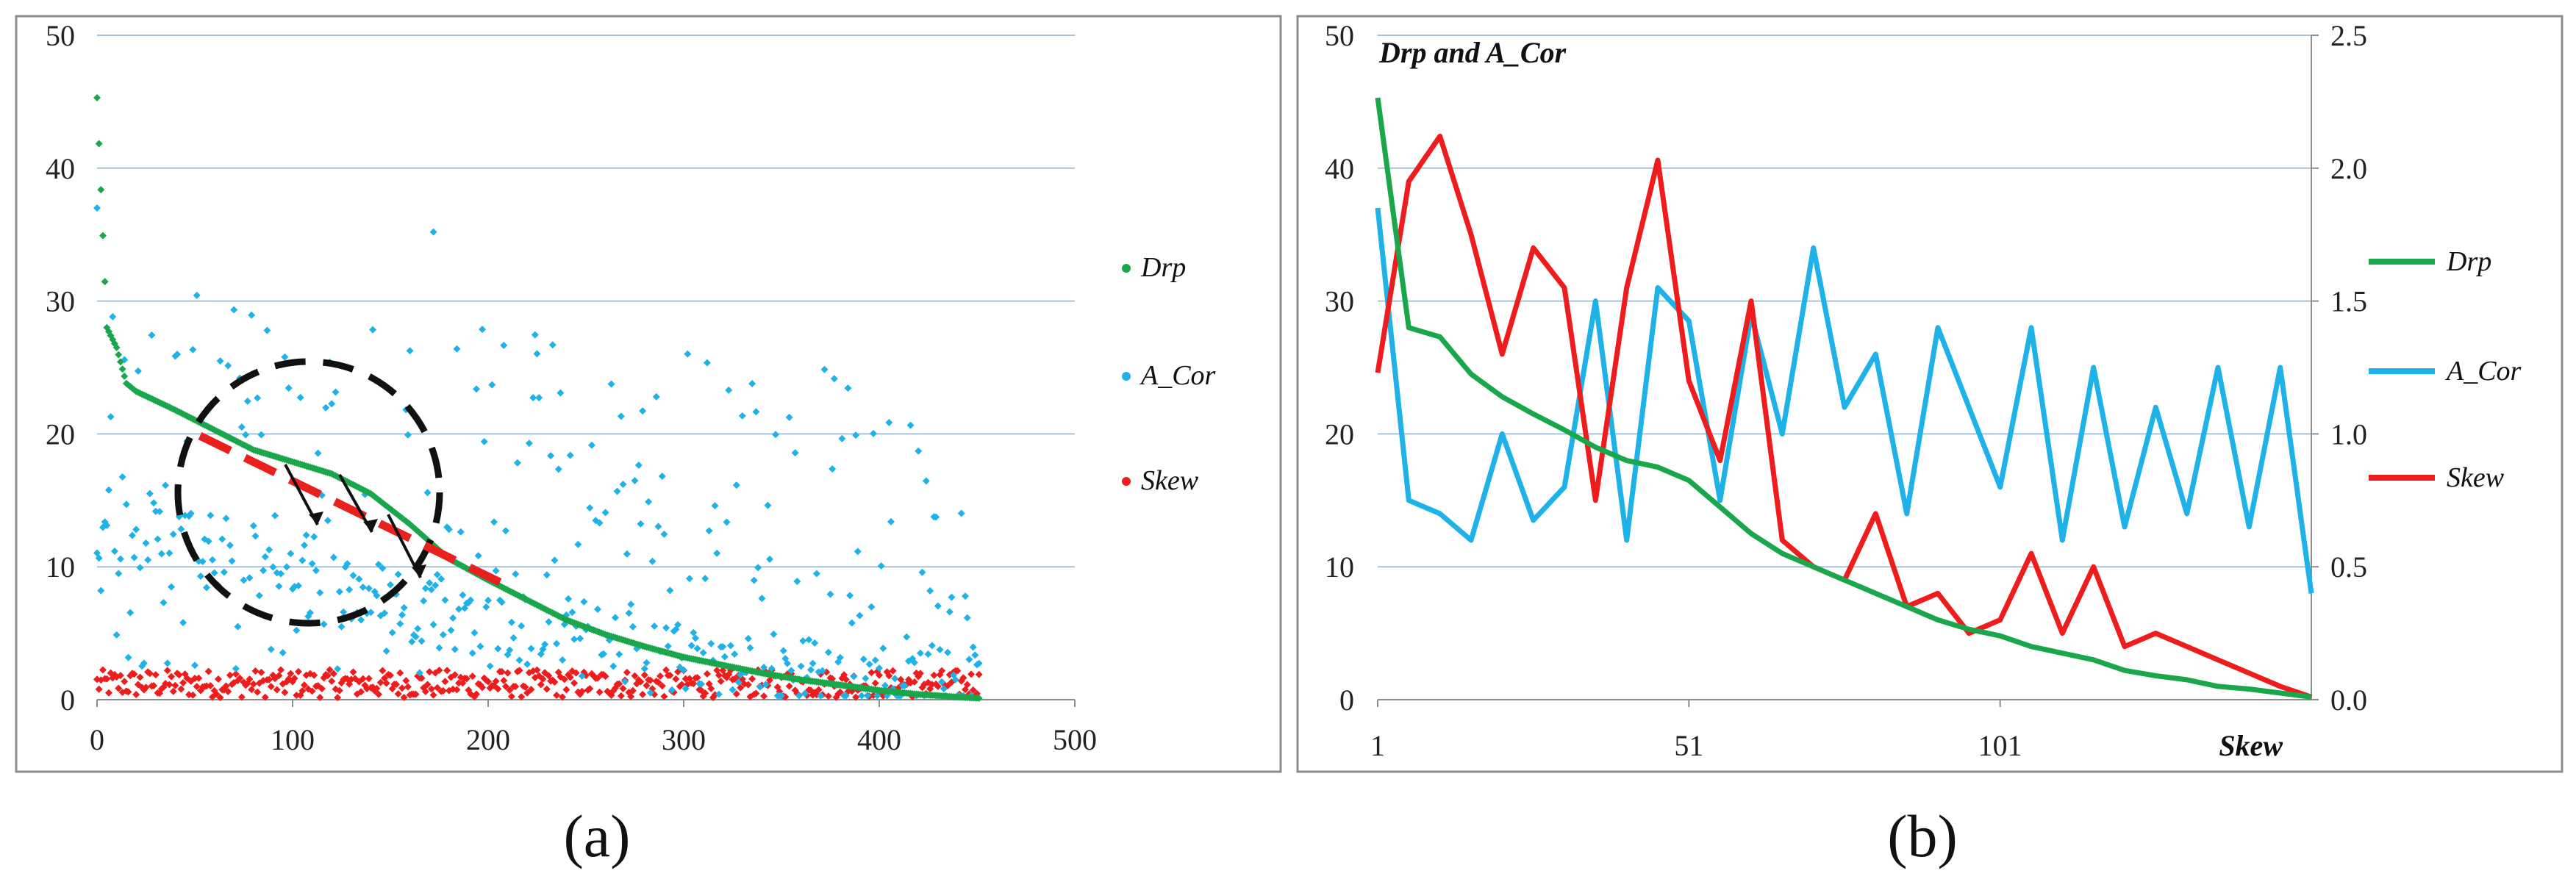 The image size is (2576, 879). I want to click on y-tick-label: 20, so click(60, 434).